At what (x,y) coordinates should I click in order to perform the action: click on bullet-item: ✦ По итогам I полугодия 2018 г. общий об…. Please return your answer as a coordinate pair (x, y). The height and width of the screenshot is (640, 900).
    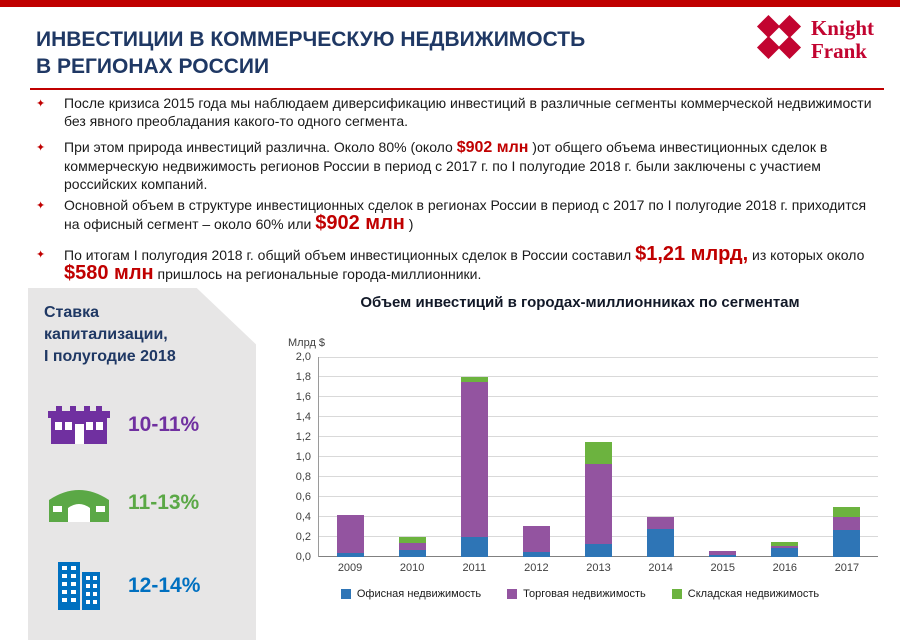
    Looking at the image, I should click on (457, 263).